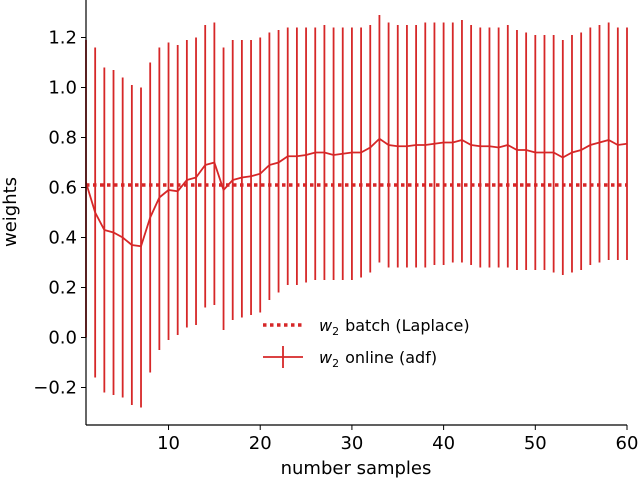 The width and height of the screenshot is (640, 480). What do you see at coordinates (351, 443) in the screenshot?
I see `x-tick-label: 30` at bounding box center [351, 443].